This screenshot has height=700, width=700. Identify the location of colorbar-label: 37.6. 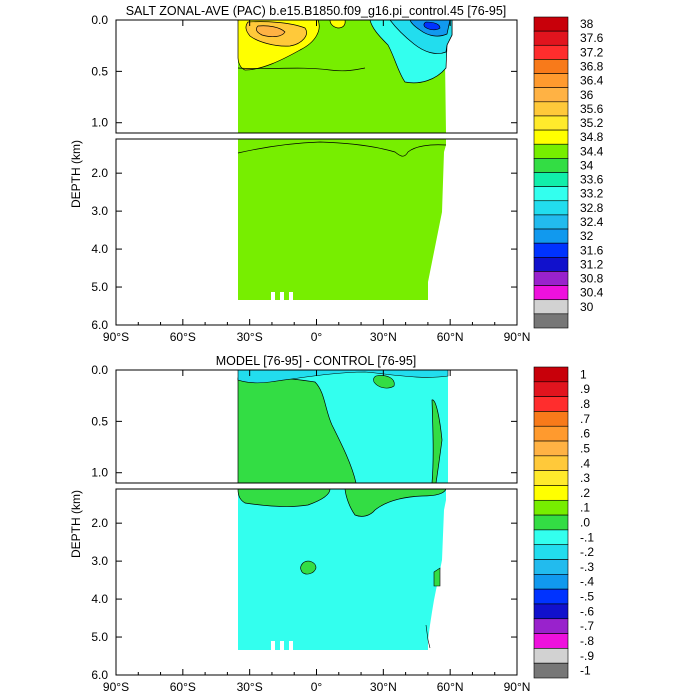
(592, 38).